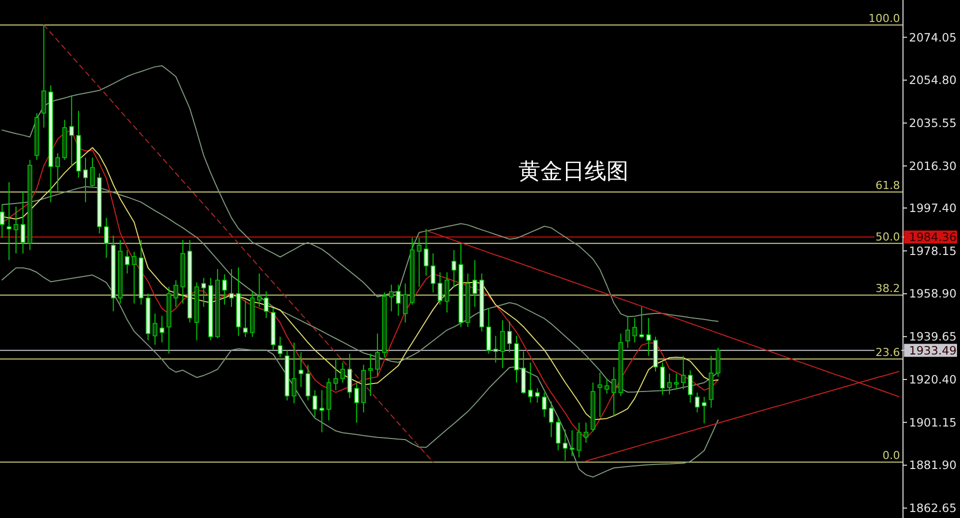 The height and width of the screenshot is (518, 960). What do you see at coordinates (891, 455) in the screenshot?
I see `annotation: 0.0` at bounding box center [891, 455].